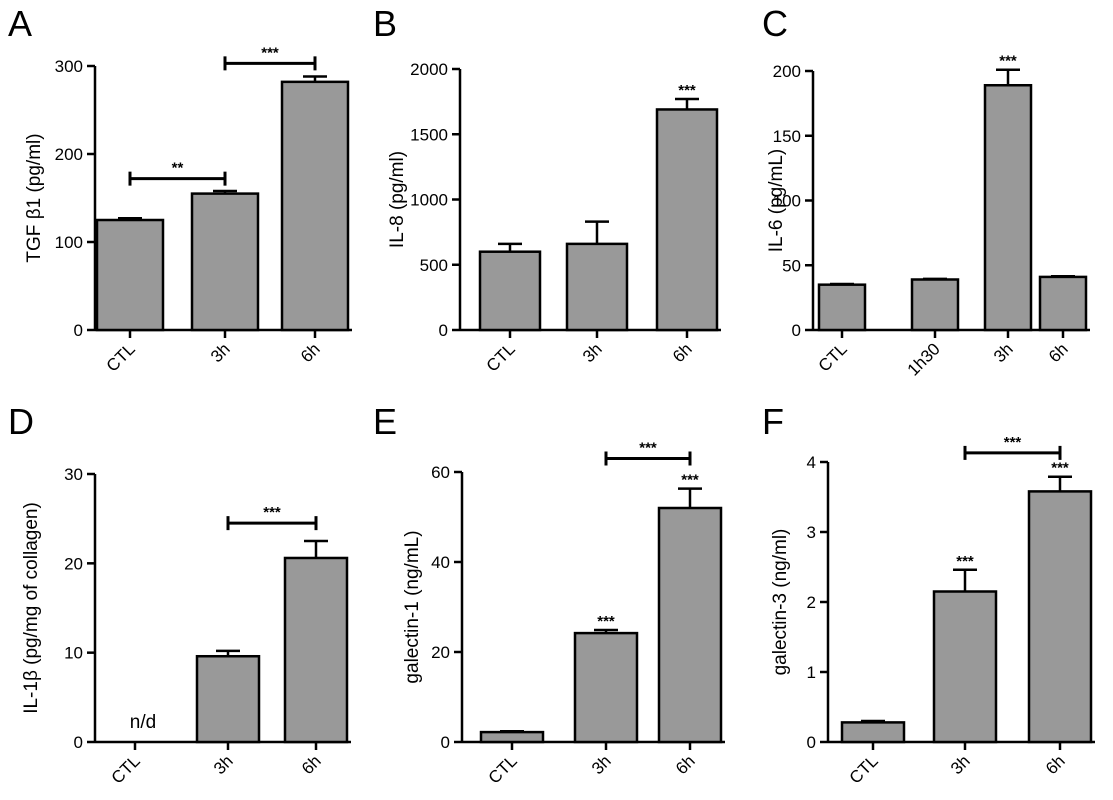  I want to click on panel-b-letter: B, so click(385, 23).